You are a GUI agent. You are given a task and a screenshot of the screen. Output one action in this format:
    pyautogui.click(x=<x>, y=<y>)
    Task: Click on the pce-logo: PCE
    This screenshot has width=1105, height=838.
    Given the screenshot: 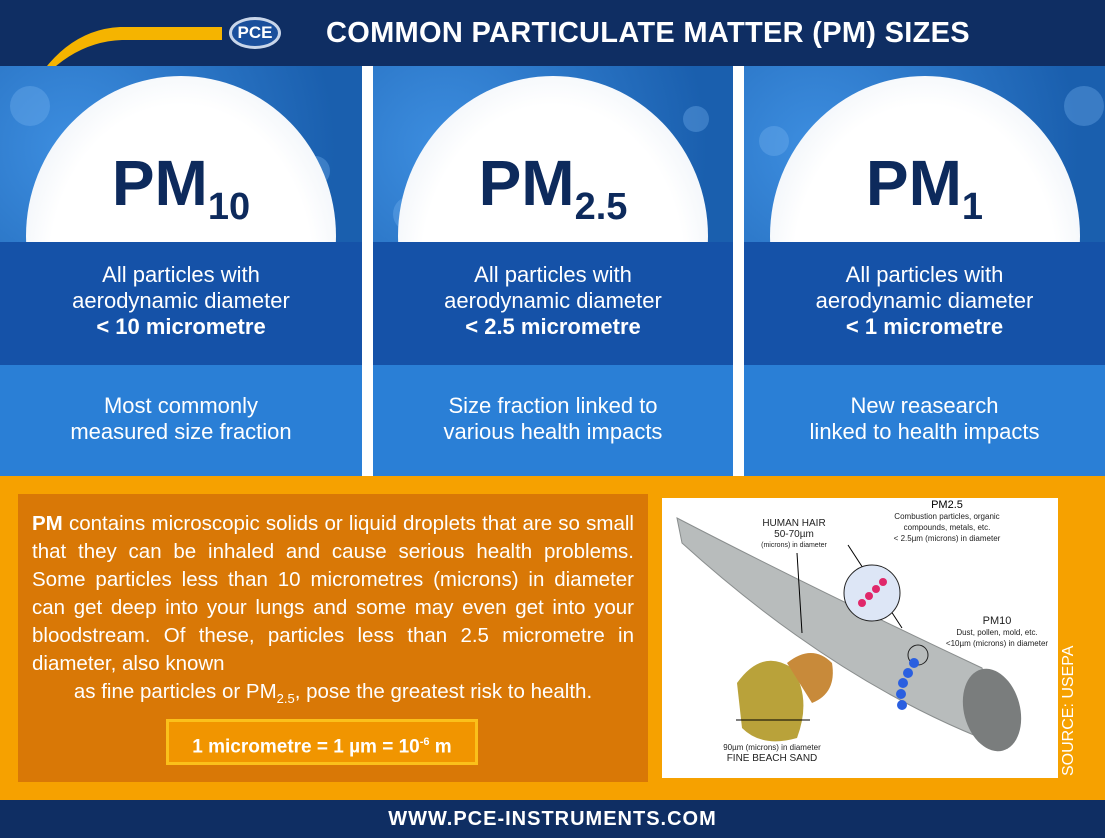 What is the action you would take?
    pyautogui.click(x=255, y=33)
    